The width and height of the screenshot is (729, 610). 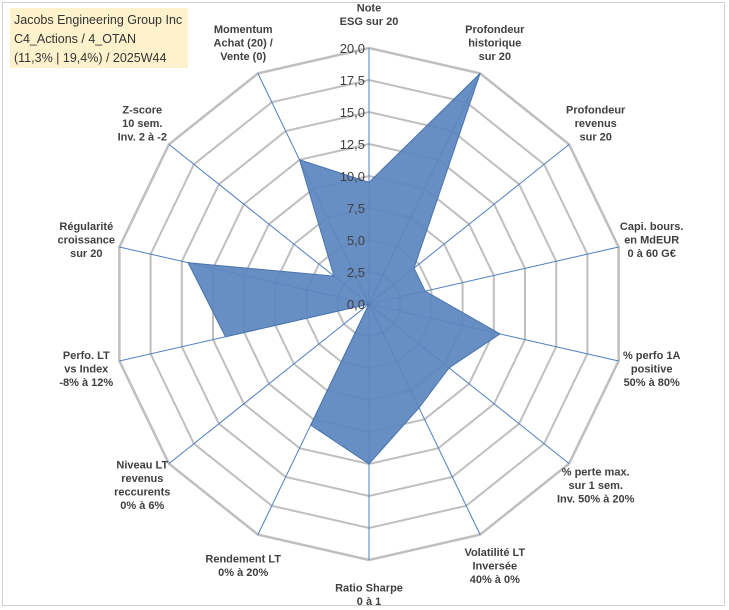 What do you see at coordinates (86, 254) in the screenshot?
I see `axis-label-11-line-2: sur 20` at bounding box center [86, 254].